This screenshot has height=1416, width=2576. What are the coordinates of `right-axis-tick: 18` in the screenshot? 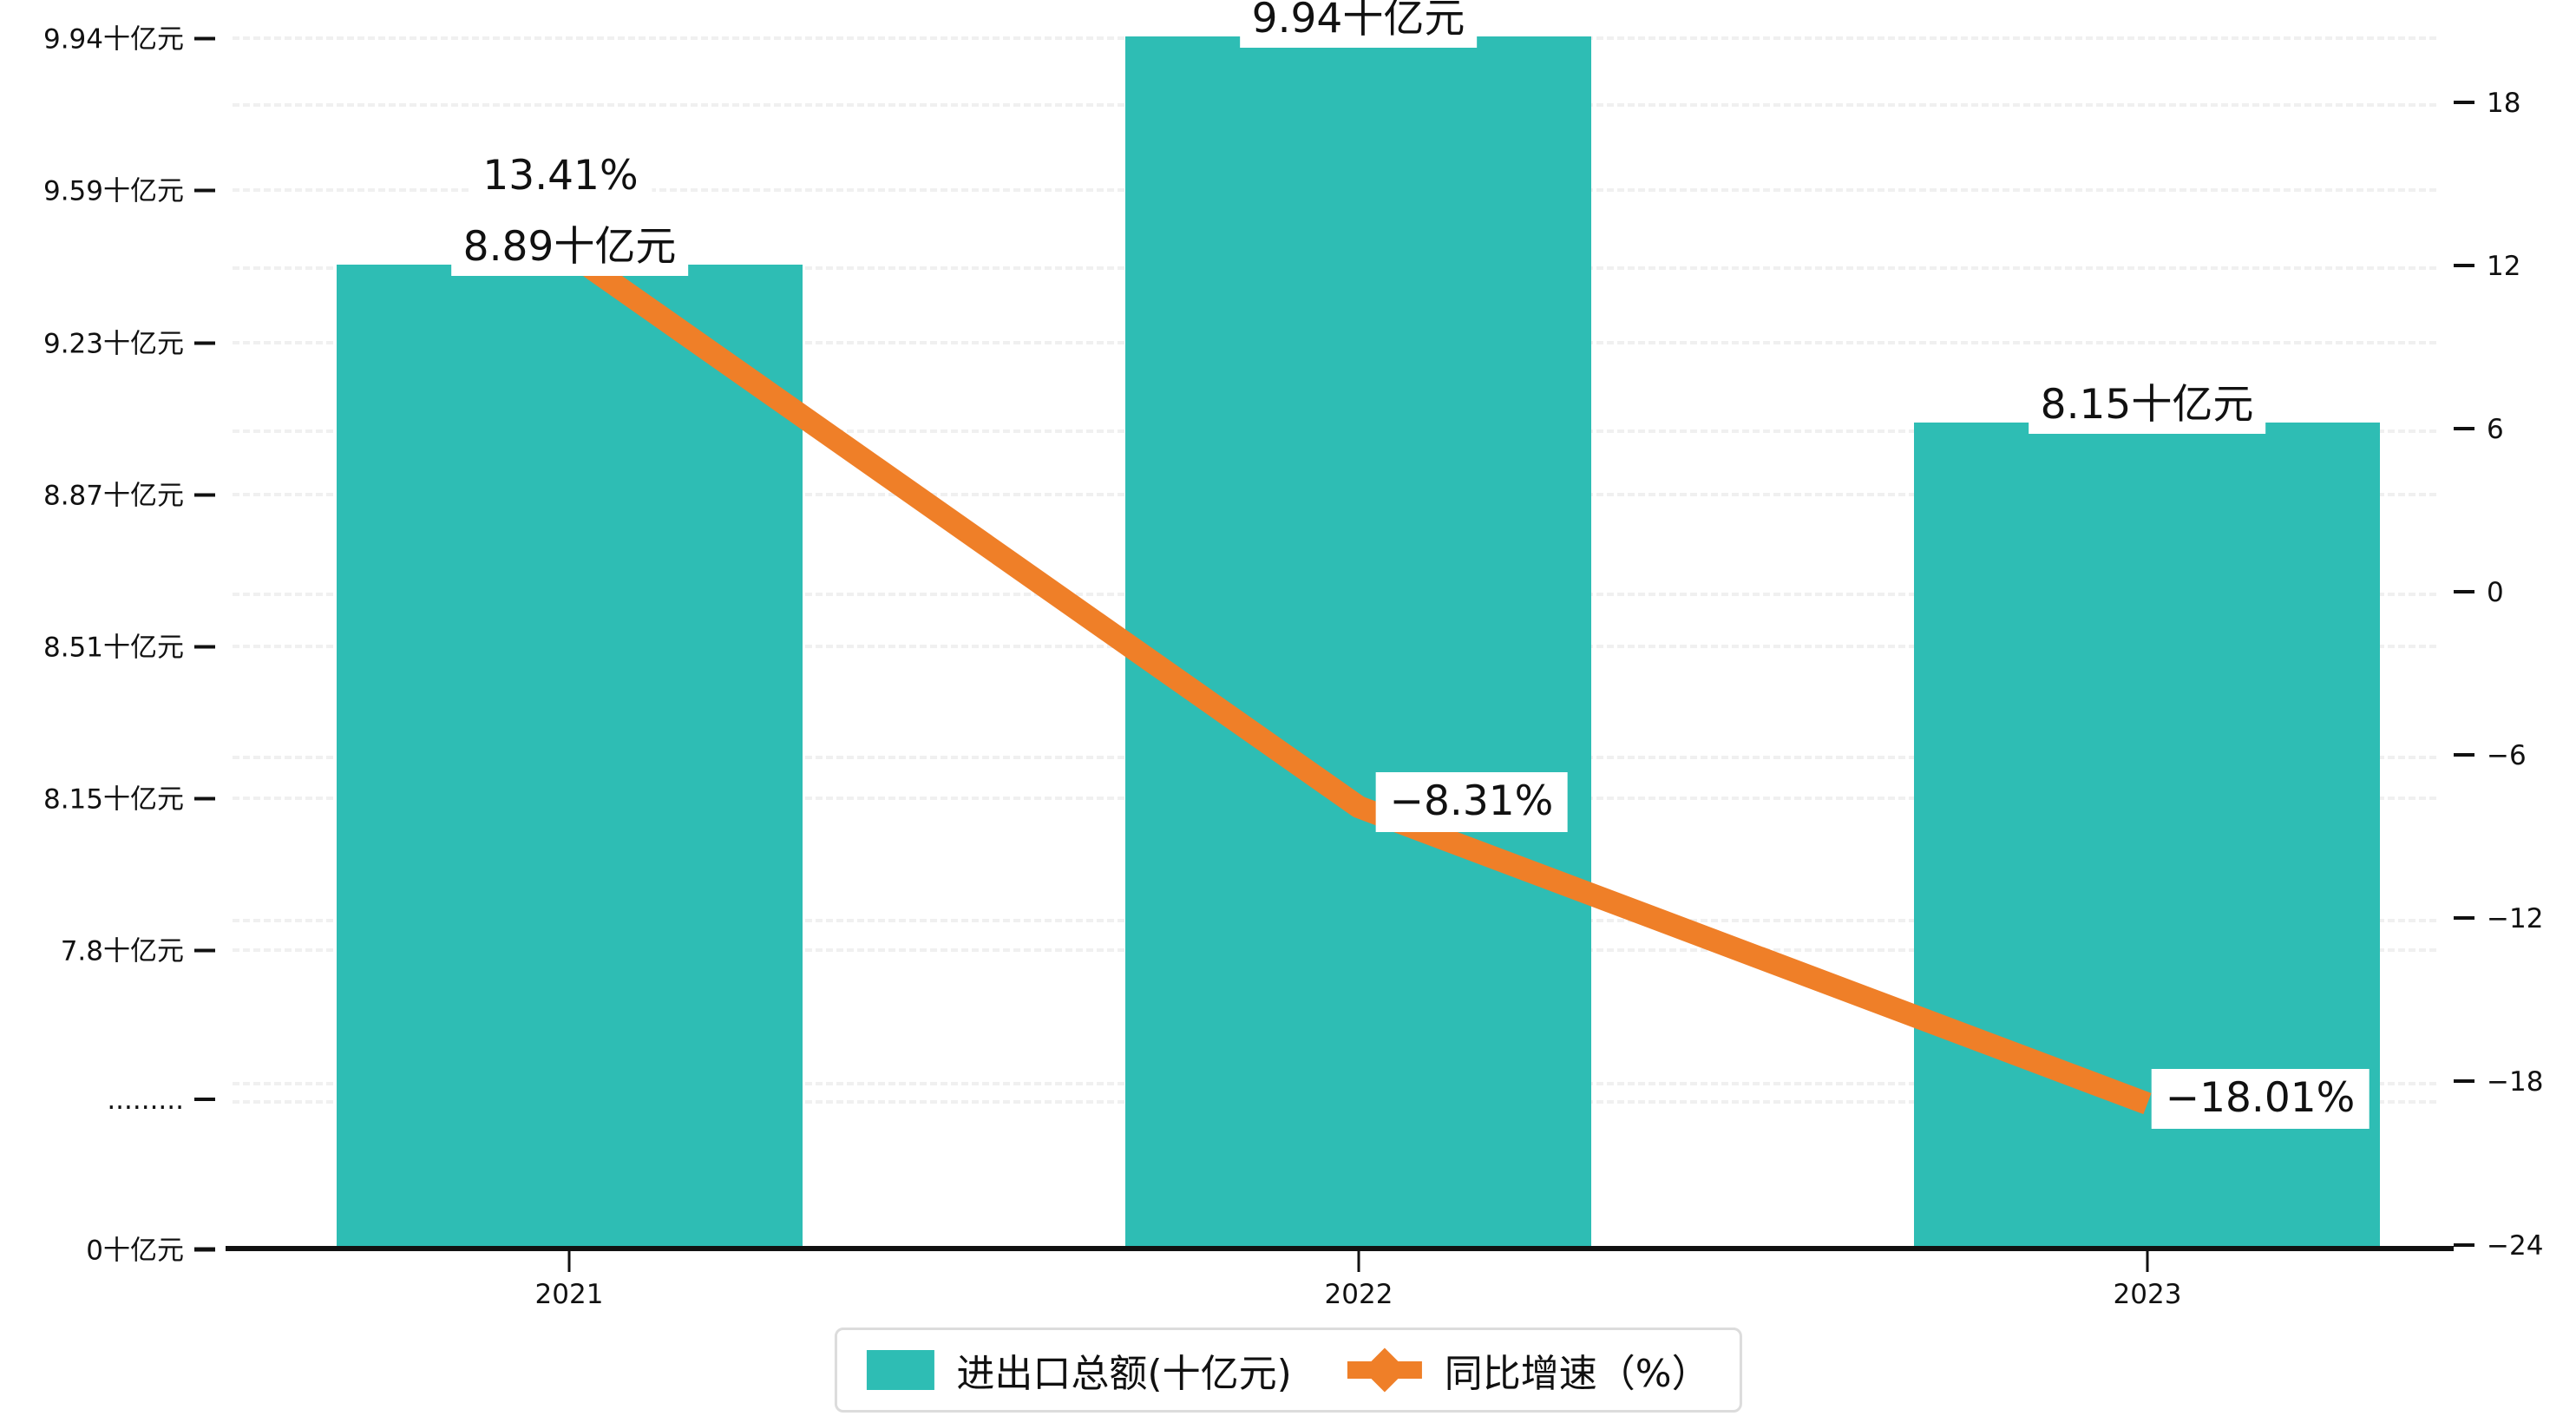 It's located at (2487, 104).